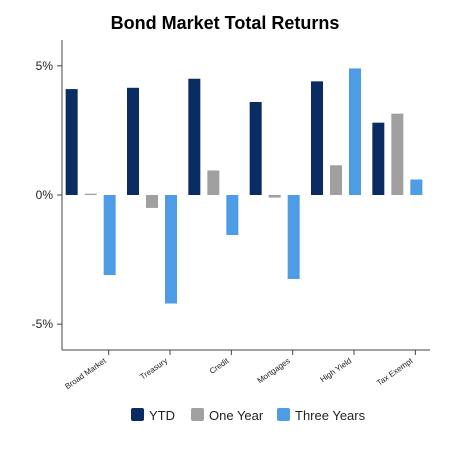  What do you see at coordinates (225, 23) in the screenshot?
I see `chart-title: Bond Market Total Returns` at bounding box center [225, 23].